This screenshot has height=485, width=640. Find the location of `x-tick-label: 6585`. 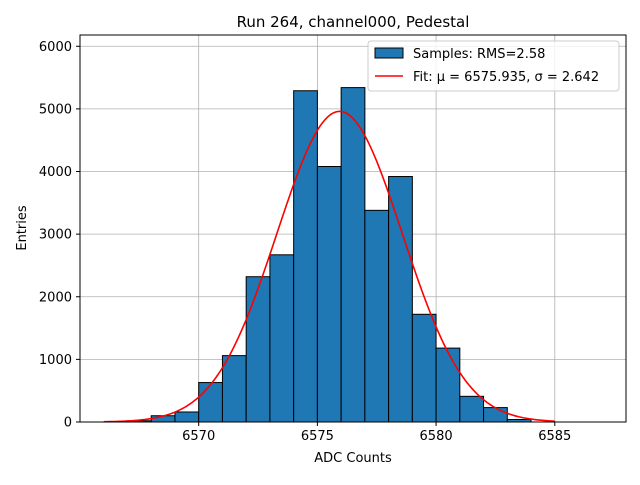

x-tick-label: 6585 is located at coordinates (554, 436).